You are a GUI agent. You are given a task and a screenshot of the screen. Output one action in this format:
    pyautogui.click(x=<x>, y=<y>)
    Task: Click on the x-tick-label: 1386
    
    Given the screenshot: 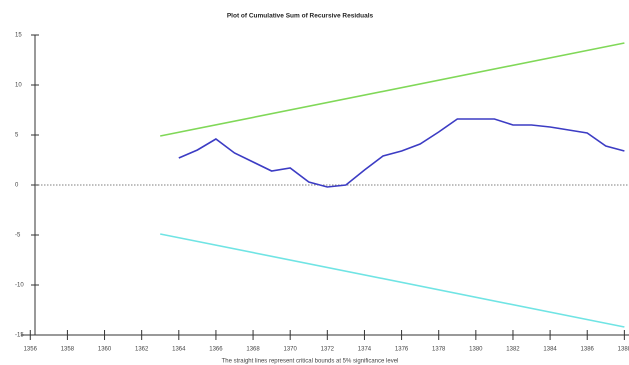 What is the action you would take?
    pyautogui.click(x=588, y=350)
    